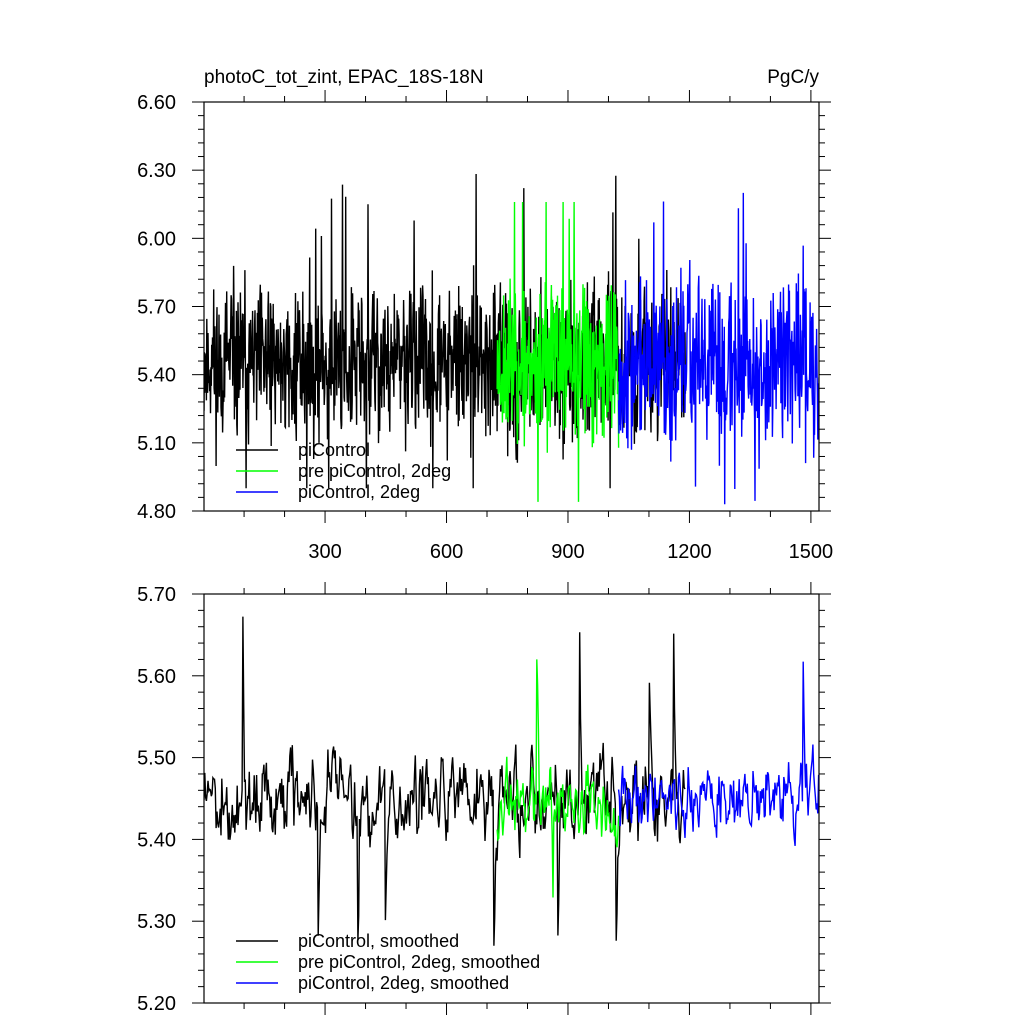  Describe the element at coordinates (156, 759) in the screenshot. I see `y-tick-label: 5.50` at that location.